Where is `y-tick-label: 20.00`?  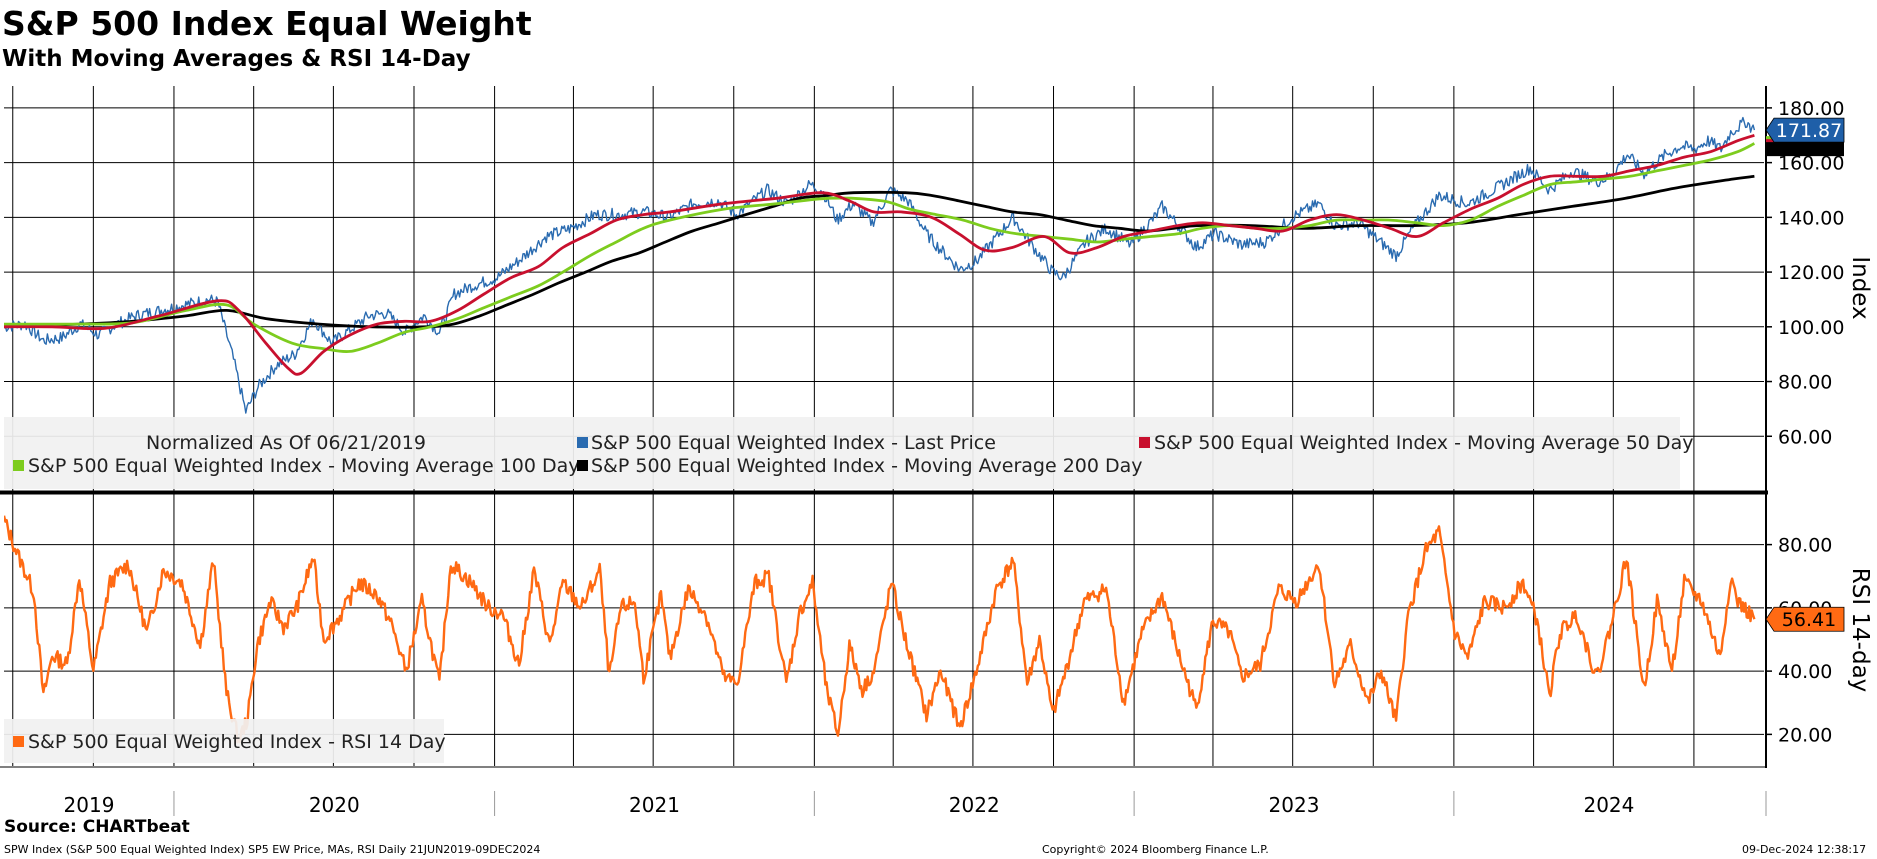 y-tick-label: 20.00 is located at coordinates (1805, 735).